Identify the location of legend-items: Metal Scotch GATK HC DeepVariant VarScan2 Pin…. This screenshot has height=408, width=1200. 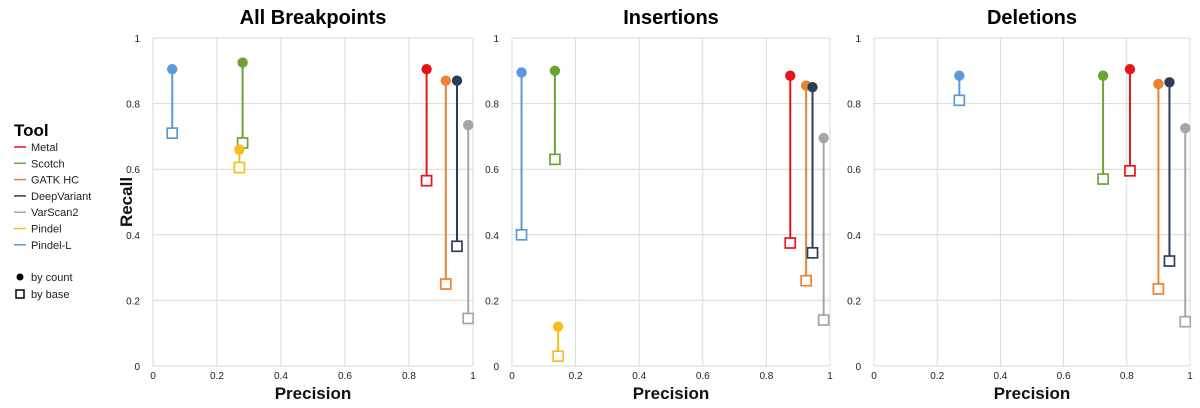
(52, 197).